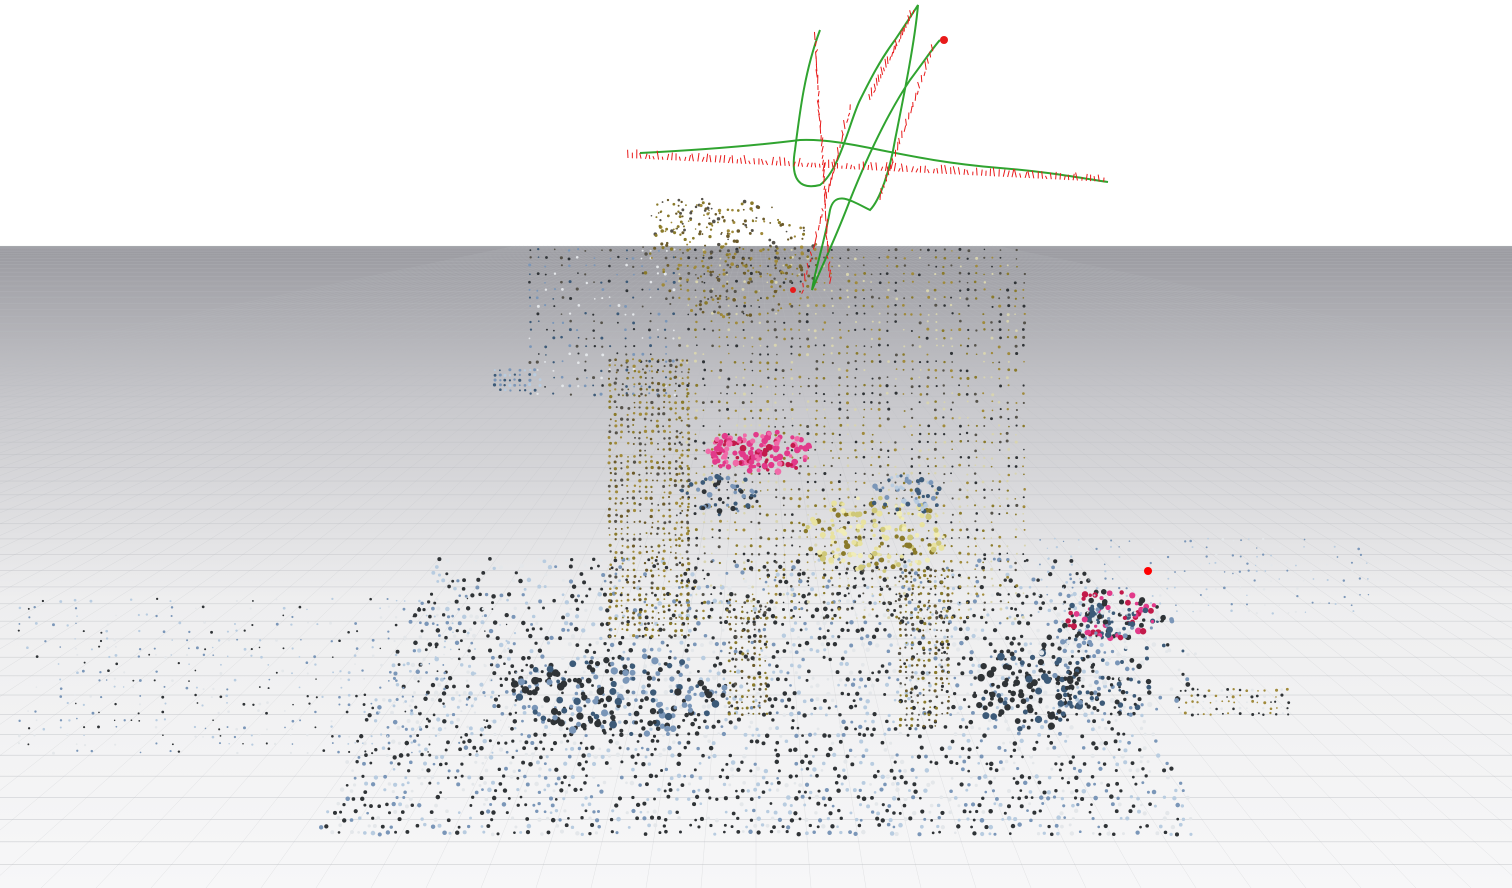 The height and width of the screenshot is (888, 1512). What do you see at coordinates (1148, 571) in the screenshot?
I see `current-camera-marker` at bounding box center [1148, 571].